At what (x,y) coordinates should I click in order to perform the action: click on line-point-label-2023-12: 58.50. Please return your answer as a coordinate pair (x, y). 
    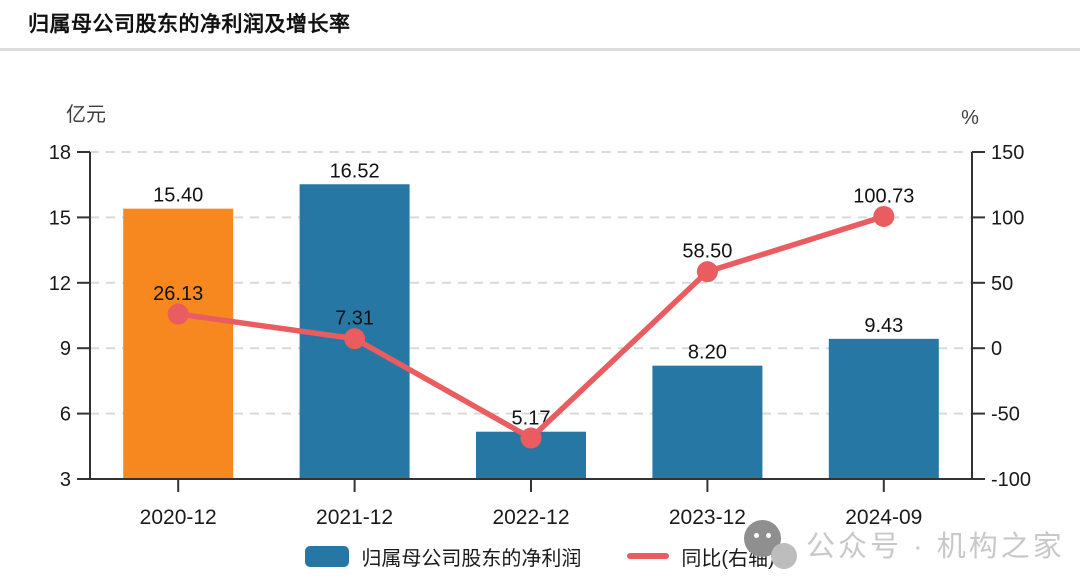
    Looking at the image, I should click on (707, 252).